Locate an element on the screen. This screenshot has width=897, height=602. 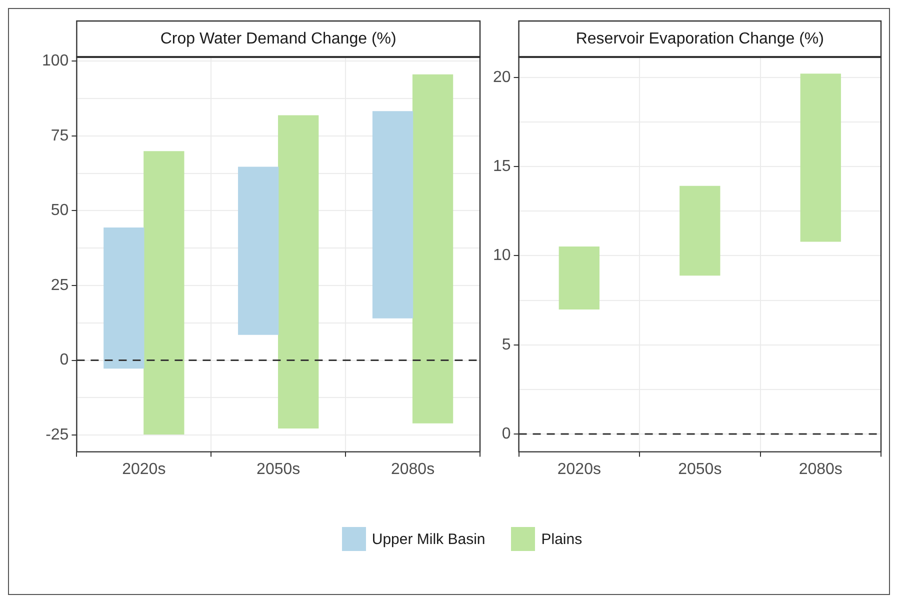
y-tick-label: 75 is located at coordinates (59, 135).